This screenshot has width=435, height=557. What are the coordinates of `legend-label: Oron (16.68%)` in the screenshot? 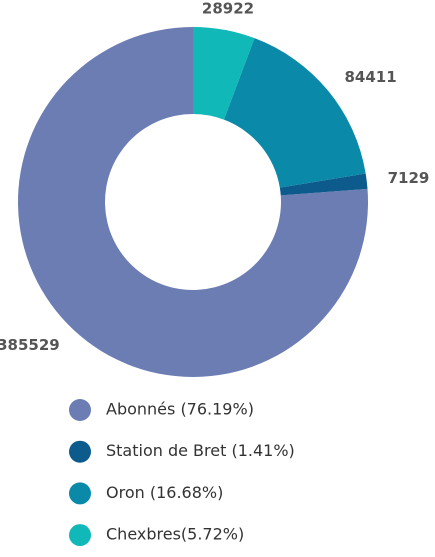 It's located at (164, 492).